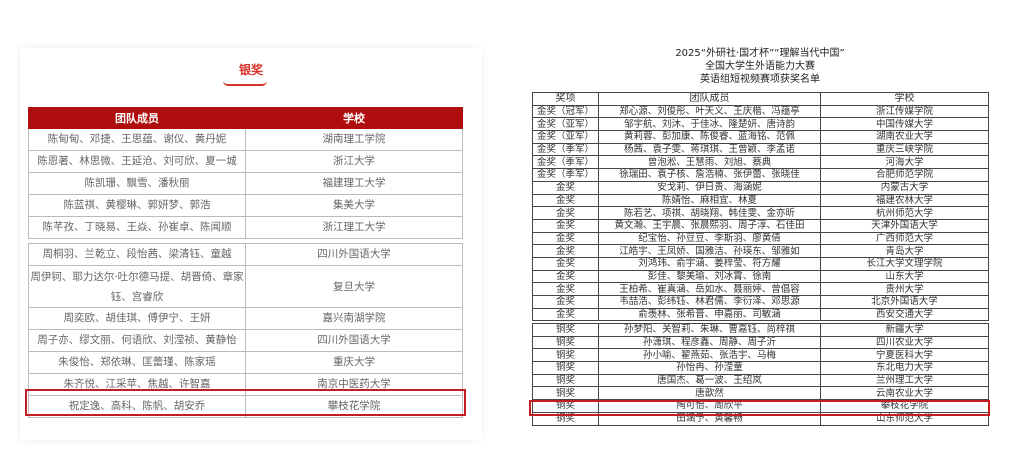  What do you see at coordinates (760, 187) in the screenshot?
I see `table-row: 金奖 安戈莉、伊日贵、海涵妮 内蒙古大学` at bounding box center [760, 187].